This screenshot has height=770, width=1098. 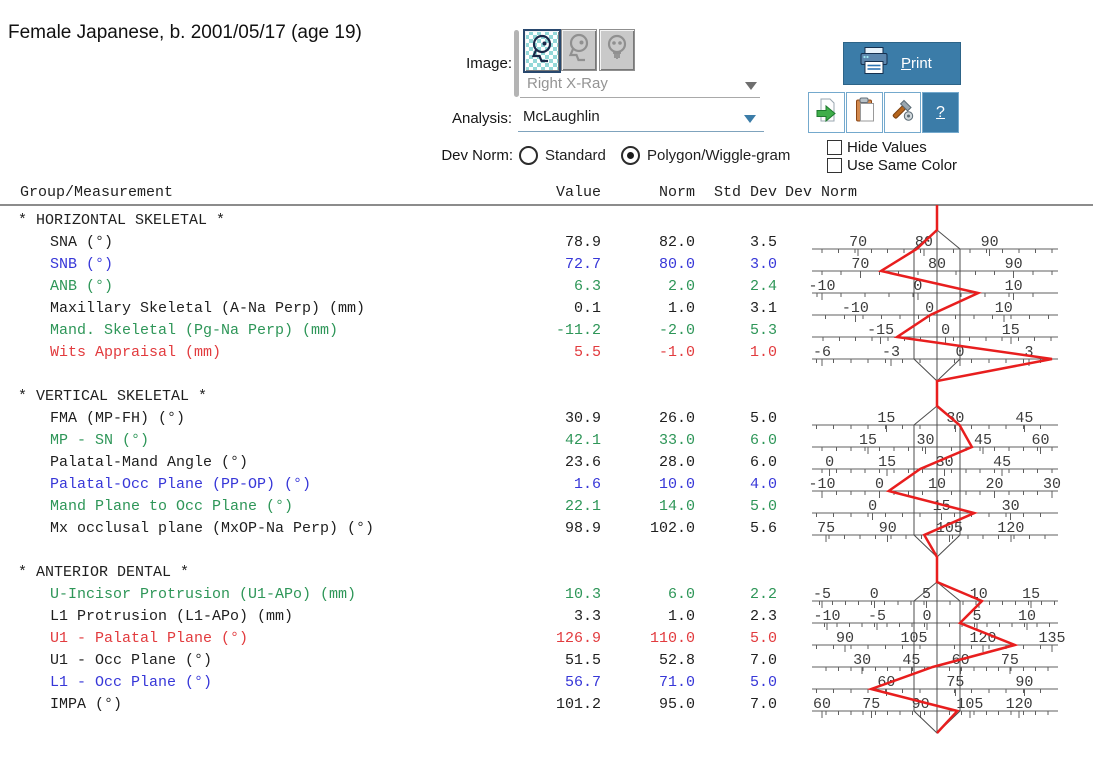 What do you see at coordinates (477, 155) in the screenshot?
I see `devnorm-label: Dev Norm:` at bounding box center [477, 155].